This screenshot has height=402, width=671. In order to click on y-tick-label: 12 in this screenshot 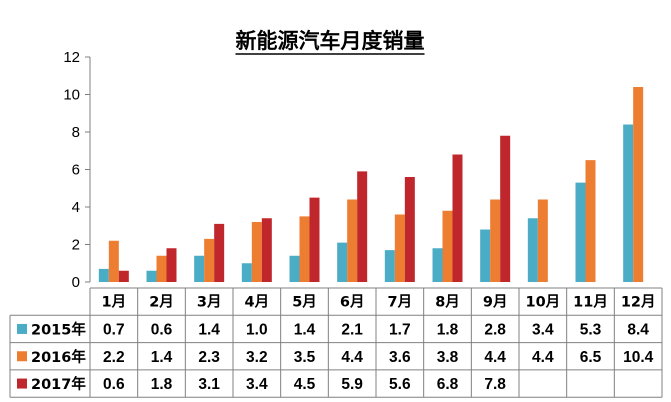, I will do `click(71, 57)`.